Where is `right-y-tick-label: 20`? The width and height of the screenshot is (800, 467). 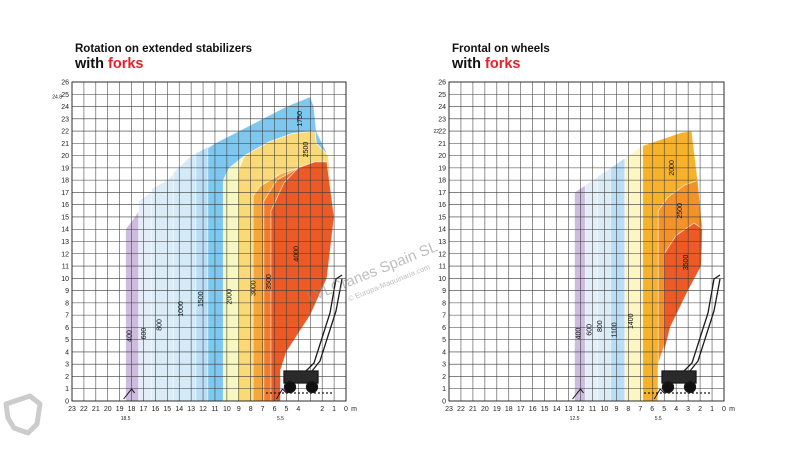
right-y-tick-label: 20 is located at coordinates (442, 156).